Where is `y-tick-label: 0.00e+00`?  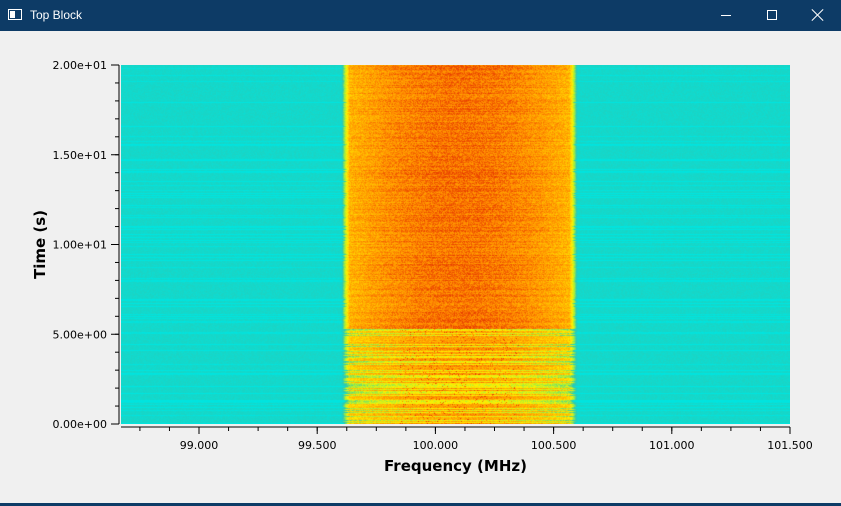 y-tick-label: 0.00e+00 is located at coordinates (80, 424).